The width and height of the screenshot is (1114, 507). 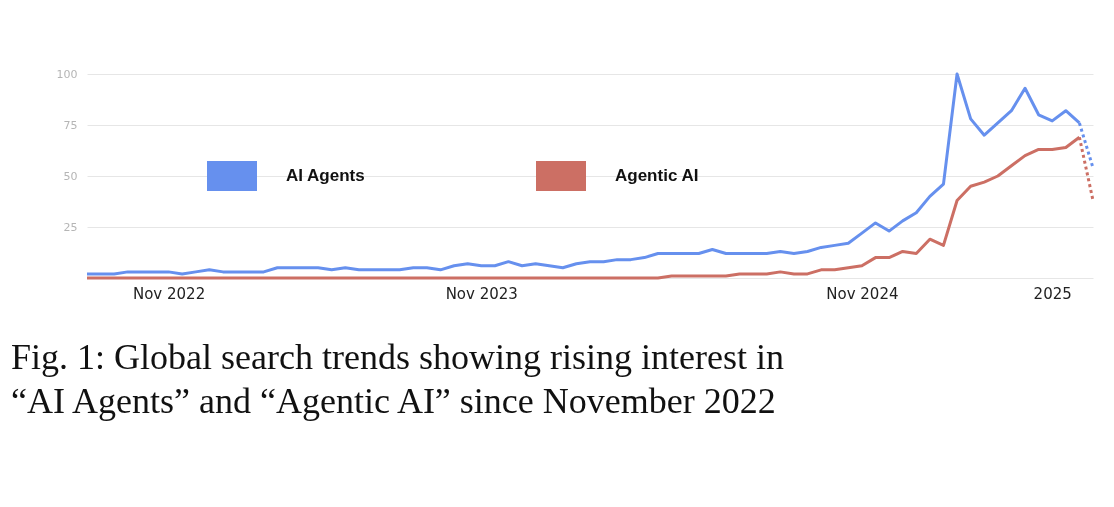 I want to click on y-tick-label: 50, so click(x=70, y=176).